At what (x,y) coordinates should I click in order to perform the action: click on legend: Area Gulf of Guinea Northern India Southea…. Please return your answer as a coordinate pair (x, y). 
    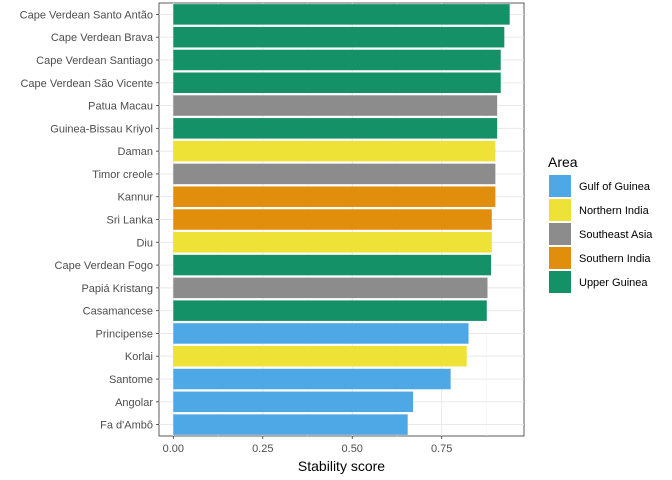
    Looking at the image, I should click on (600, 223).